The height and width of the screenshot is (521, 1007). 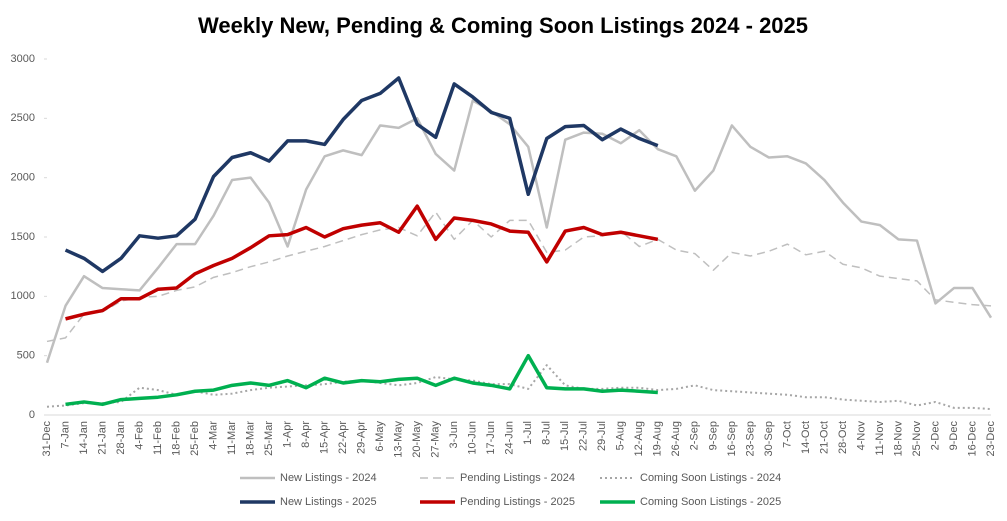 What do you see at coordinates (26, 356) in the screenshot?
I see `y-tick-label: 500` at bounding box center [26, 356].